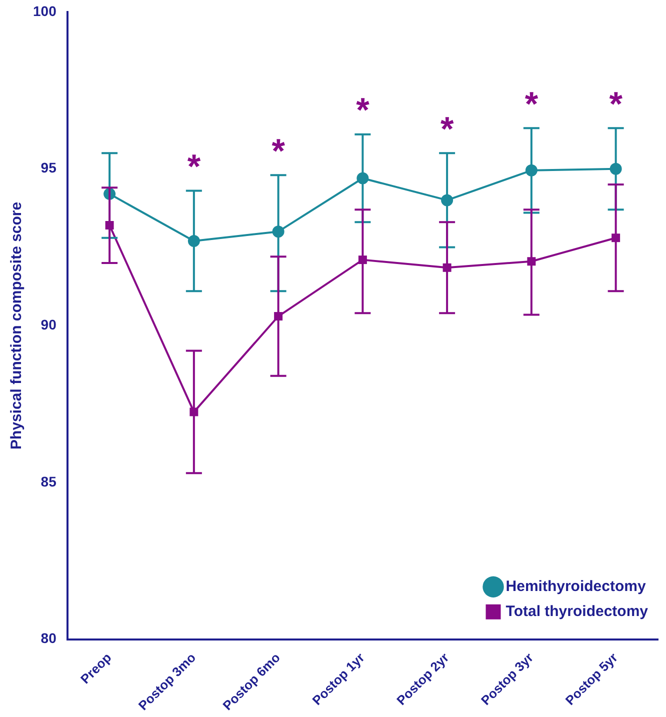  What do you see at coordinates (17, 326) in the screenshot?
I see `y-axis-title: Physical function composite score` at bounding box center [17, 326].